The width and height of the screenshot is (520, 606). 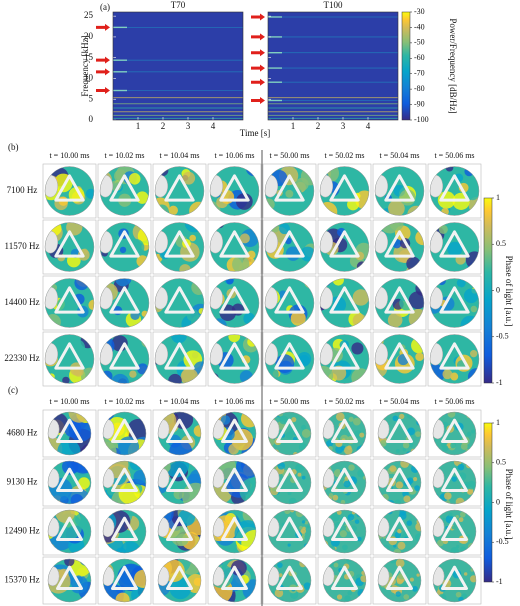 I want to click on colorbar, so click(x=406, y=66).